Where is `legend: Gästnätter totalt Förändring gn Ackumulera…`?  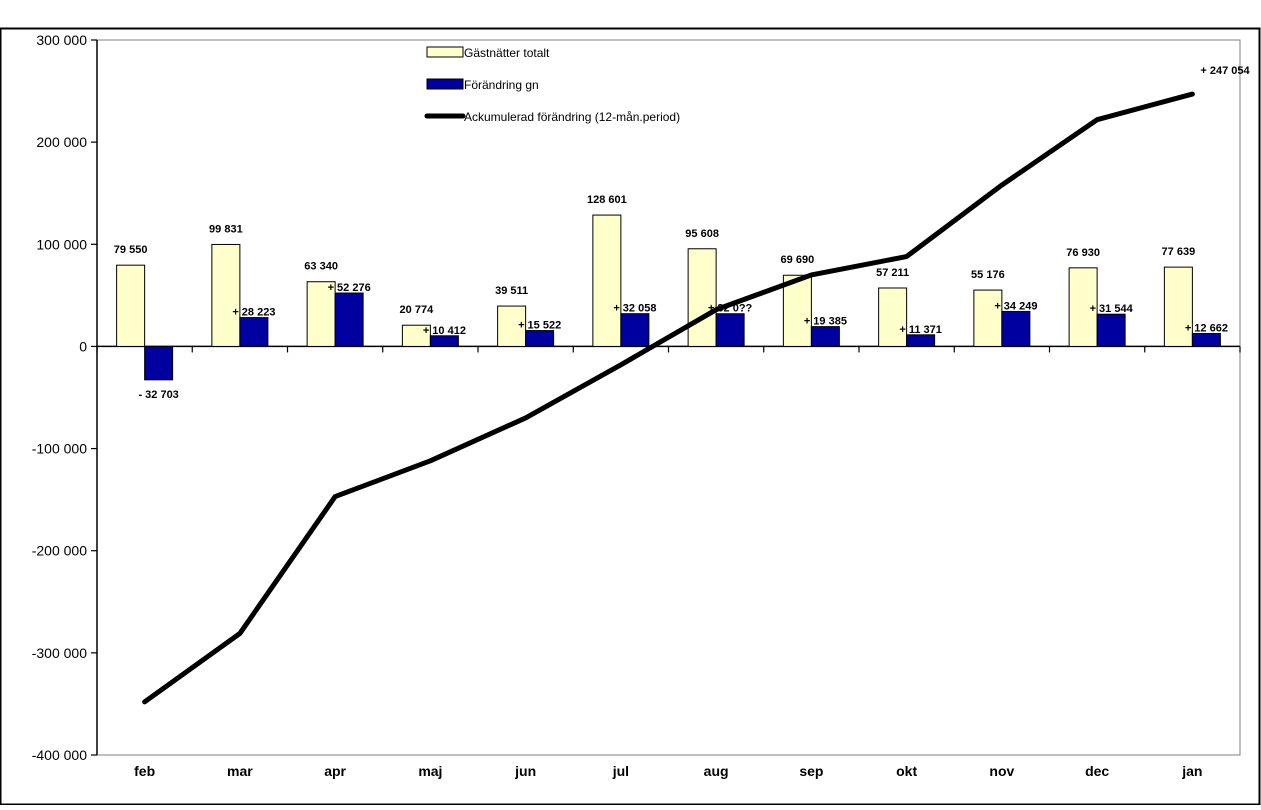 legend: Gästnätter totalt Förändring gn Ackumulera… is located at coordinates (552, 85).